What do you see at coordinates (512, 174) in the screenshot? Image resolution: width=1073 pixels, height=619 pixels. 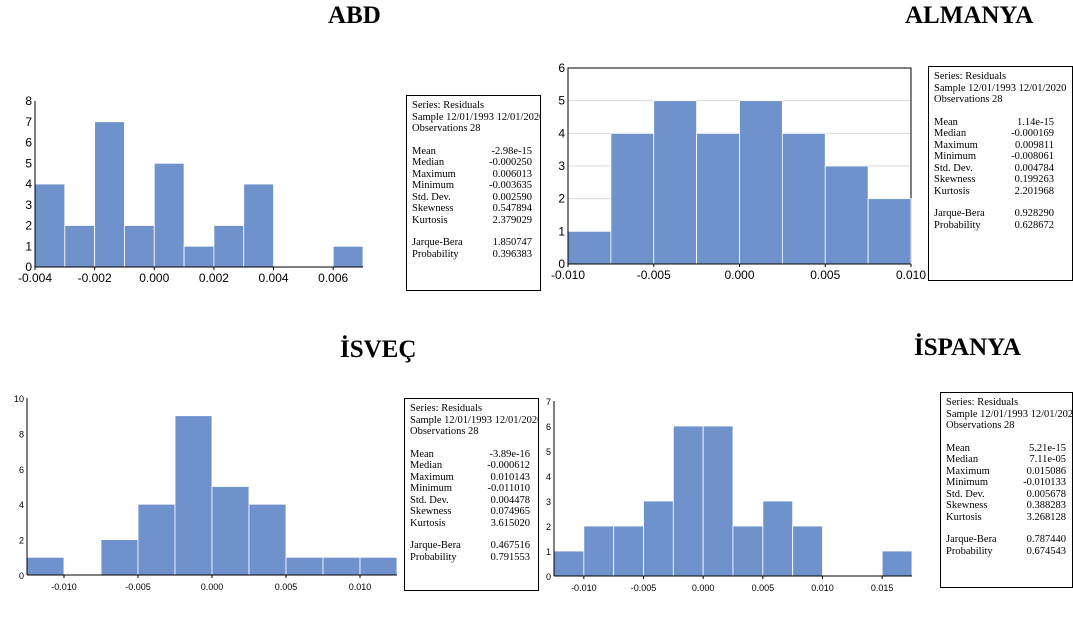 I see `stat-value: 0.006013` at bounding box center [512, 174].